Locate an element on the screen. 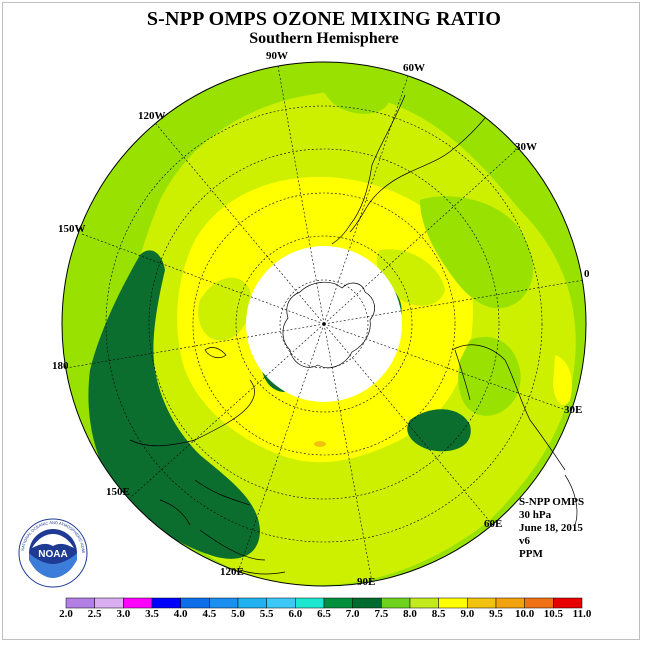 The width and height of the screenshot is (648, 648). noaa-logo-text: NOAA is located at coordinates (52, 554).